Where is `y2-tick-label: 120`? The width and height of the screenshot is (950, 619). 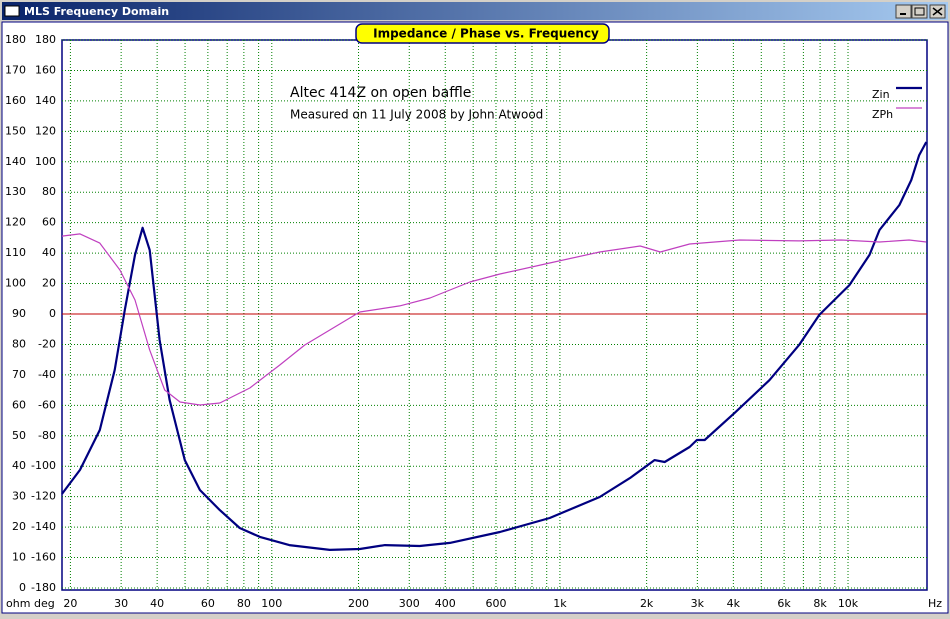
y2-tick-label: 120 is located at coordinates (45, 130).